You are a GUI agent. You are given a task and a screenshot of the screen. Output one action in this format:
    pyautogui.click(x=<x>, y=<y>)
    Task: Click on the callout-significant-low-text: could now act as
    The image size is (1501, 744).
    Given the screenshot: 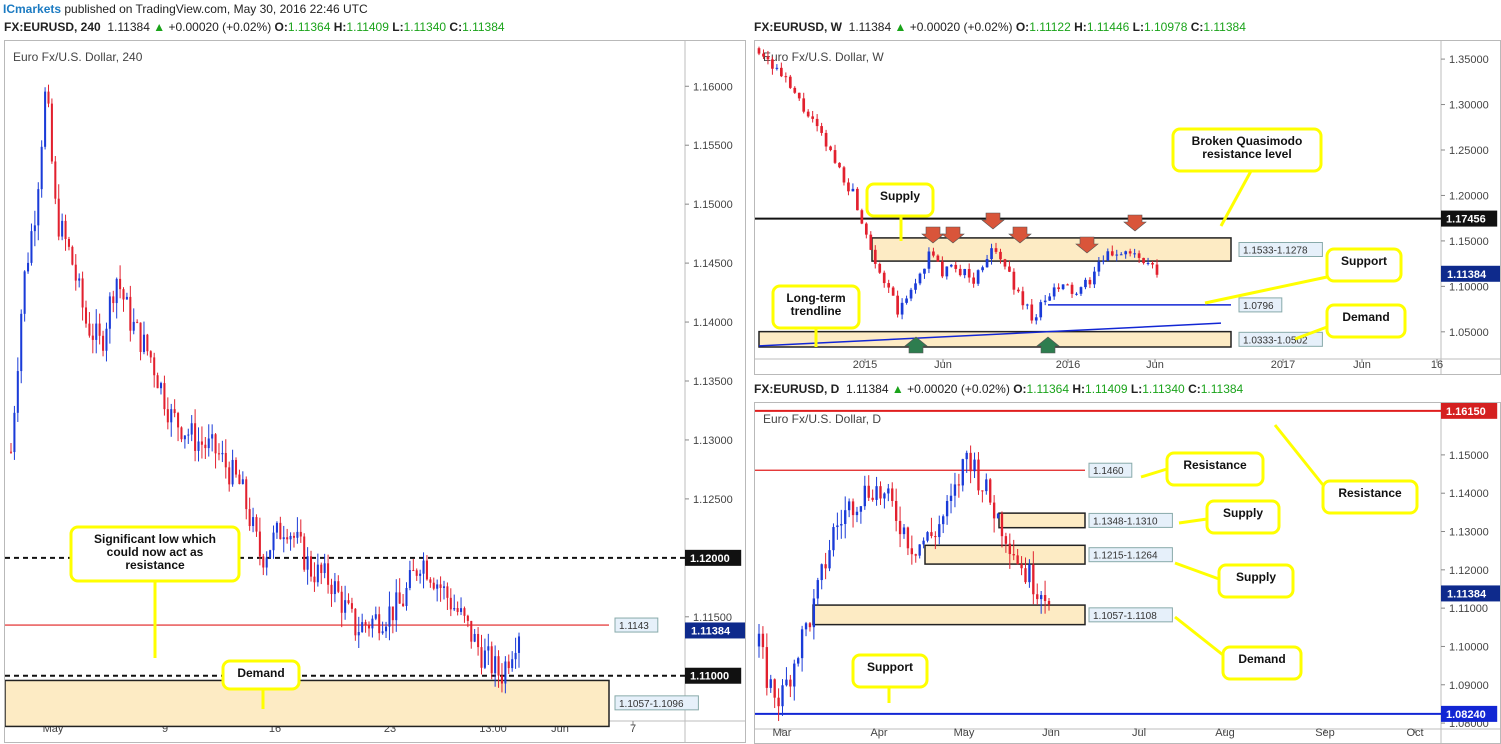 What is the action you would take?
    pyautogui.click(x=155, y=552)
    